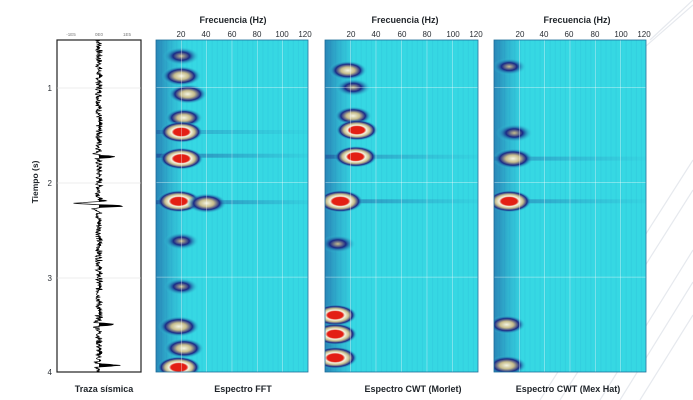 The width and height of the screenshot is (693, 400). I want to click on trace-waveform, so click(98, 206).